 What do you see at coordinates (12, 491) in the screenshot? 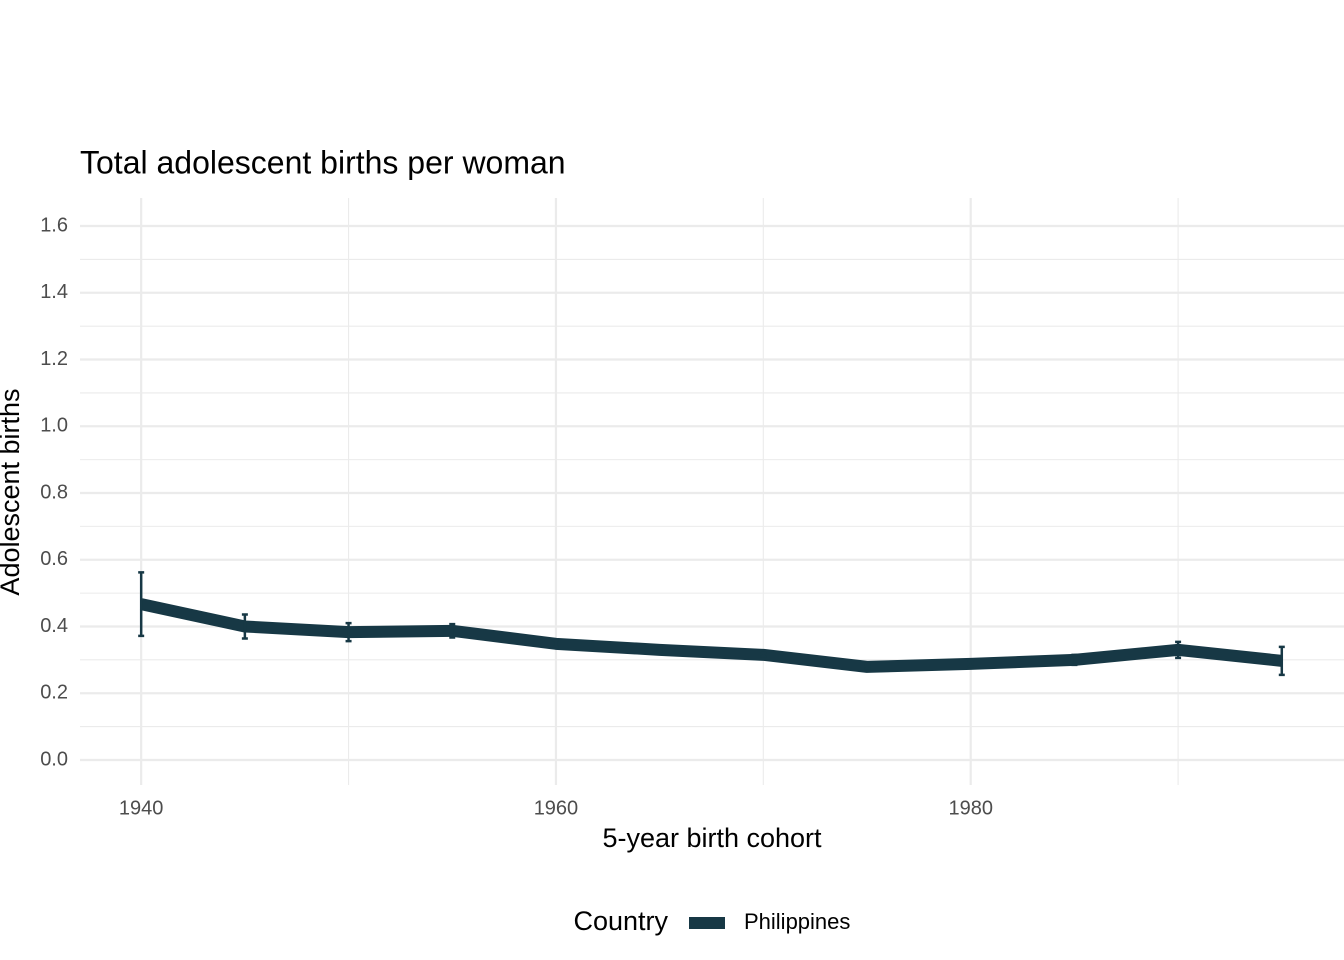
I see `y-axis-title: Adolescent births` at bounding box center [12, 491].